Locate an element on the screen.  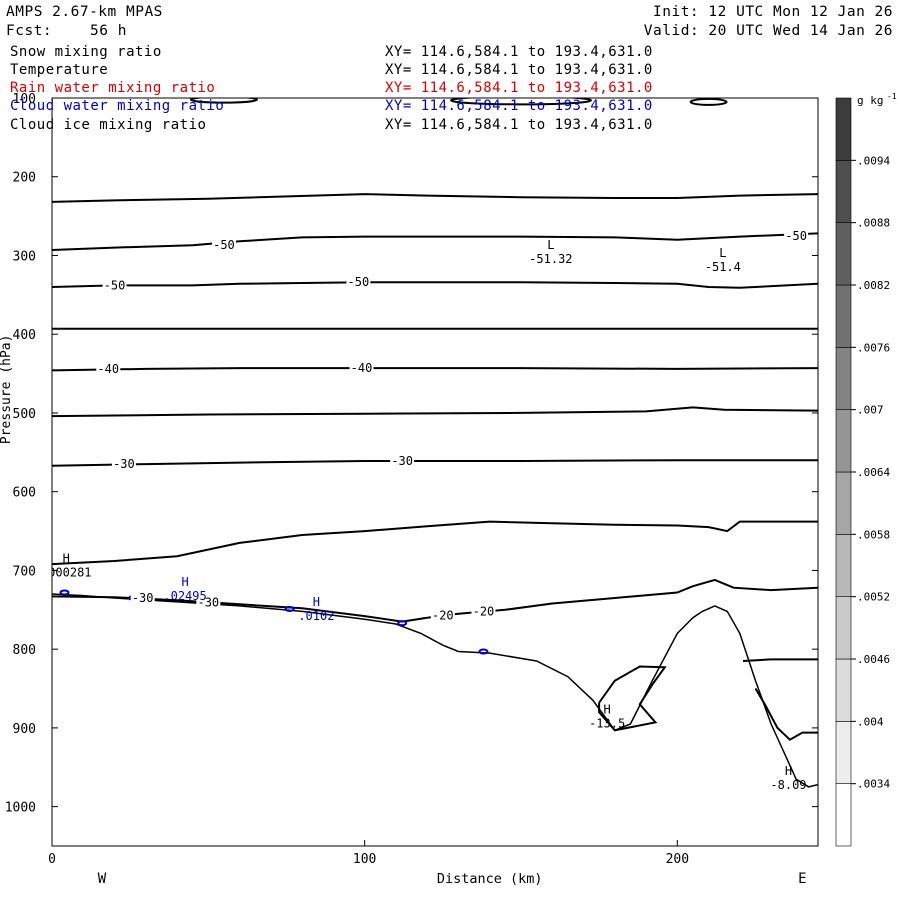
colorbar-label: .0064 is located at coordinates (873, 472).